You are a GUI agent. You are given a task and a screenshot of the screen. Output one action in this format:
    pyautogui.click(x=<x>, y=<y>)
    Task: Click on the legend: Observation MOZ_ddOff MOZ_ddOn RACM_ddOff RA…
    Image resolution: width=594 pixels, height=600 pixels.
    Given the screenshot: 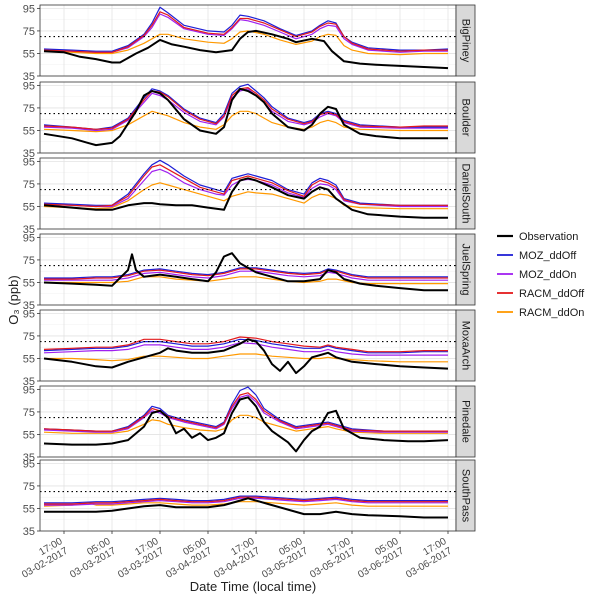 What is the action you would take?
    pyautogui.click(x=541, y=275)
    